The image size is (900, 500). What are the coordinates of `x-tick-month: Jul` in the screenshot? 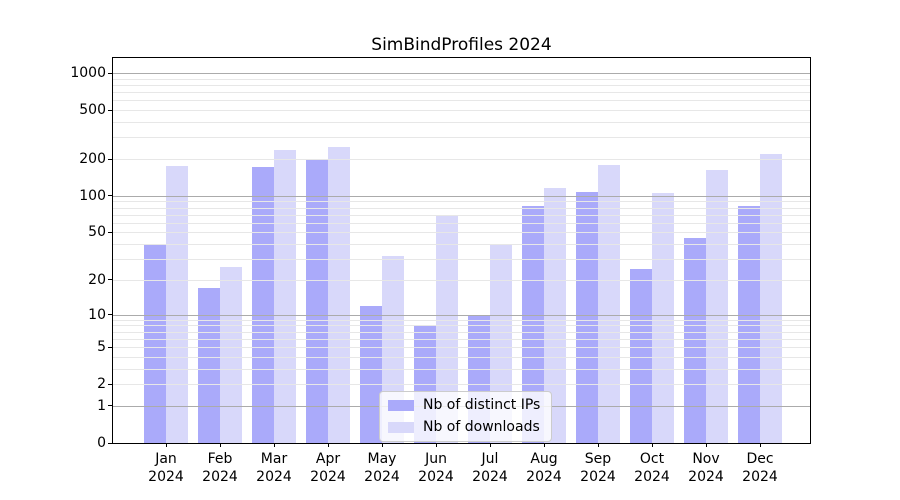 It's located at (490, 459).